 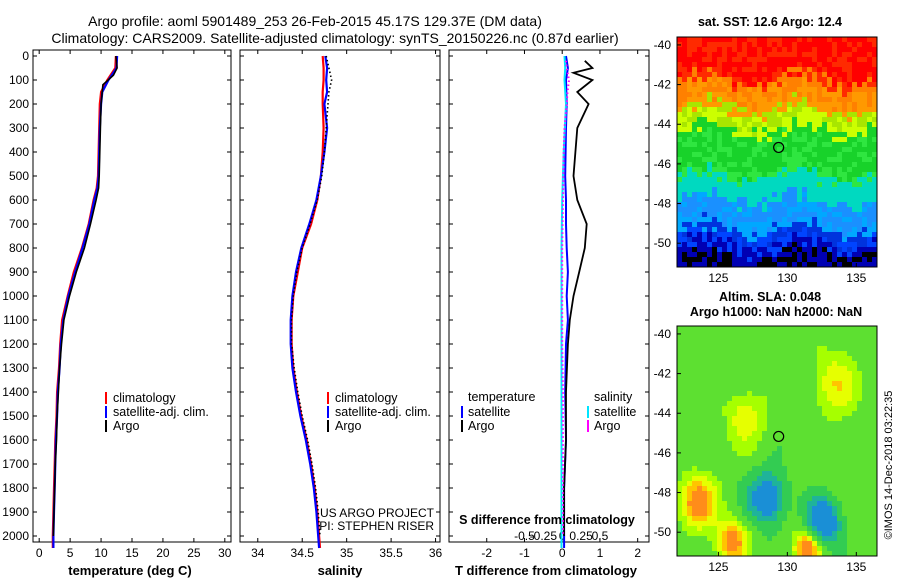 I want to click on s-tick-label: 0.5, so click(x=600, y=536).